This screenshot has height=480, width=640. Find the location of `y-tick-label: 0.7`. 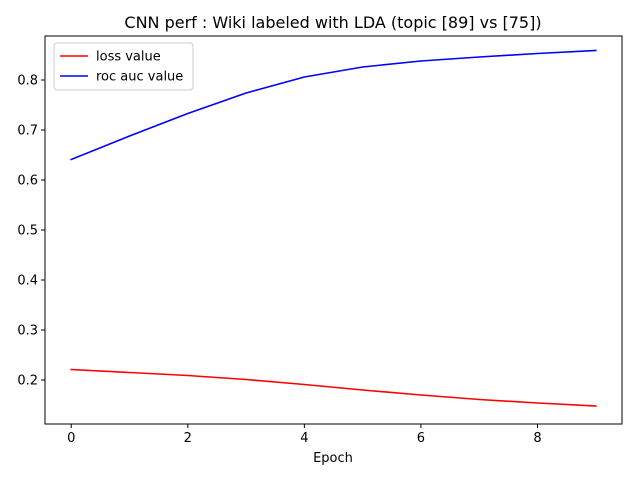

y-tick-label: 0.7 is located at coordinates (27, 131).